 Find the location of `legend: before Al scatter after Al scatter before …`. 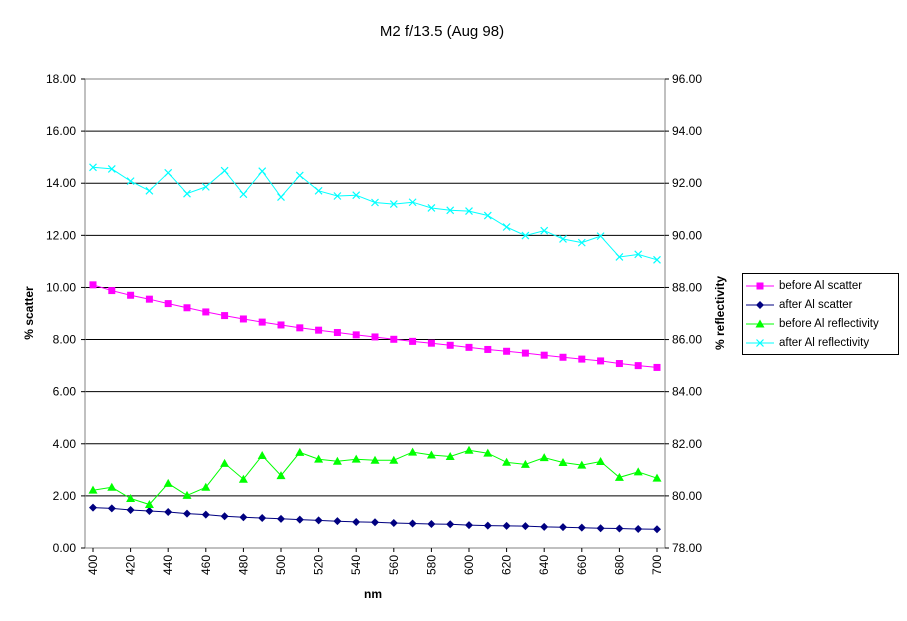

legend: before Al scatter after Al scatter before … is located at coordinates (820, 314).